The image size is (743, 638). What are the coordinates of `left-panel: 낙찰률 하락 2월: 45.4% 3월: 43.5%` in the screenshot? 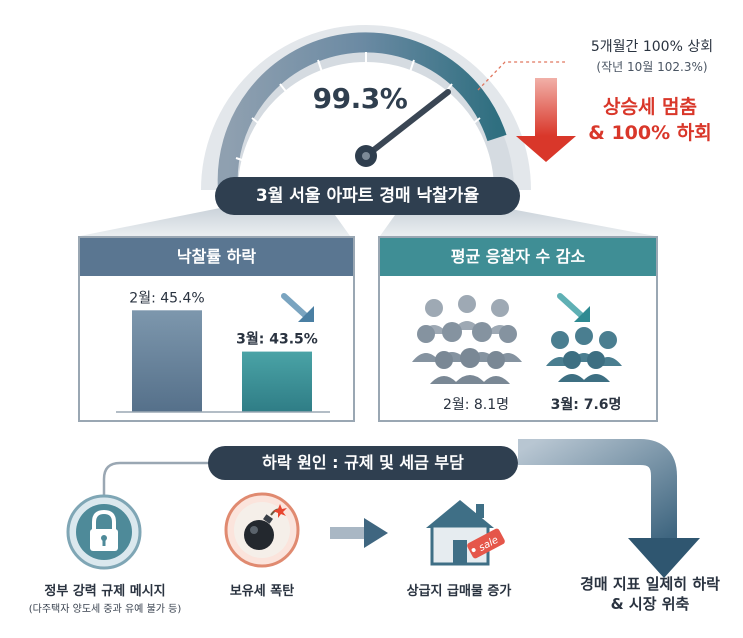 It's located at (216, 329).